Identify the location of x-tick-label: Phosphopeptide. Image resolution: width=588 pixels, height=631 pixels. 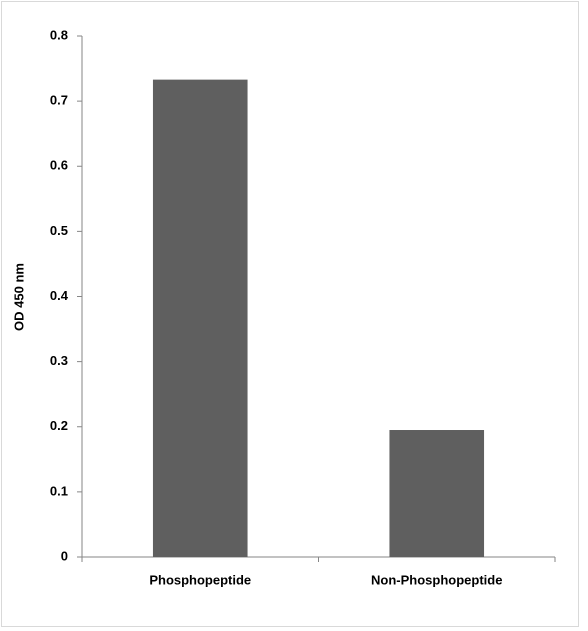
(200, 579).